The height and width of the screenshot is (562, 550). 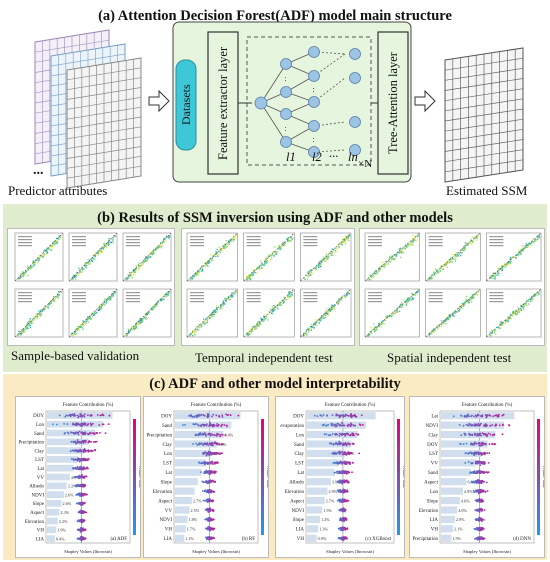 I want to click on shap-pct-label: 2.3%, so click(x=64, y=512).